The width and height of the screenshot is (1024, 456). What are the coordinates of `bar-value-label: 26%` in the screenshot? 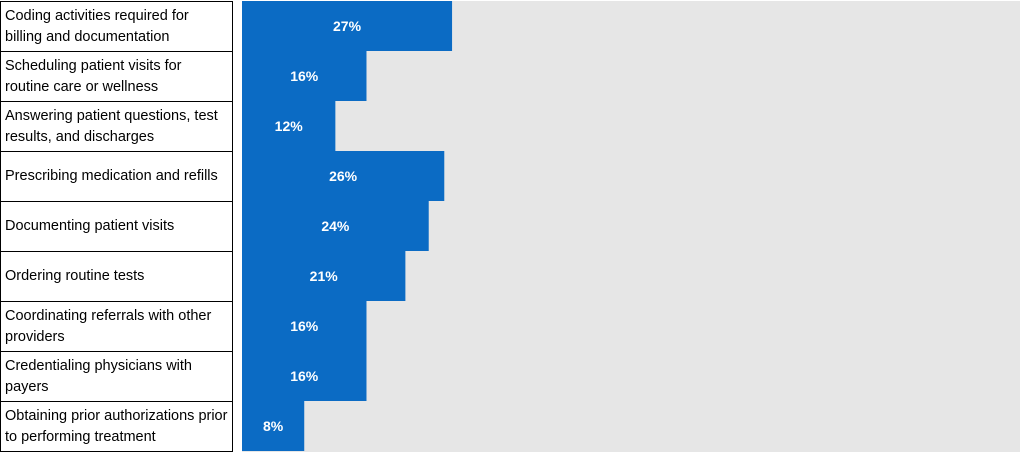 It's located at (343, 176).